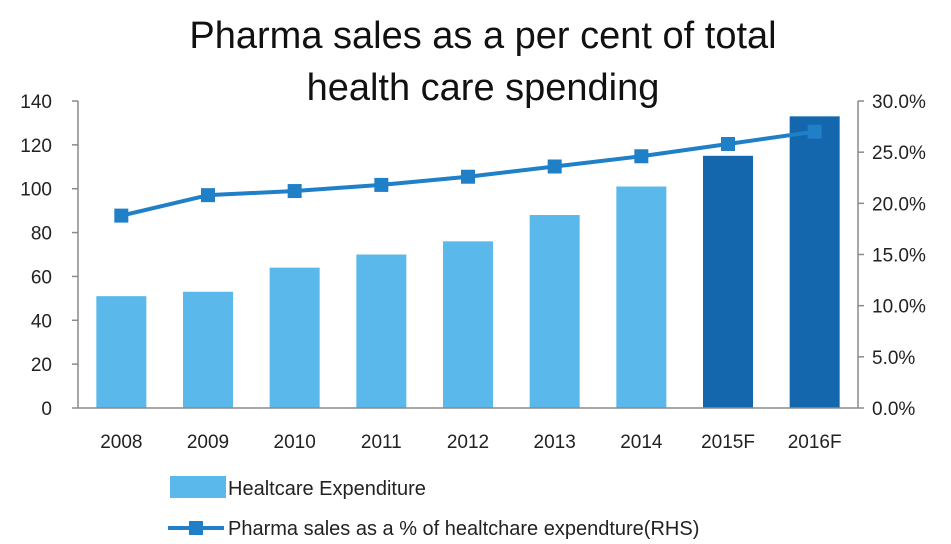 This screenshot has height=544, width=951. What do you see at coordinates (208, 442) in the screenshot?
I see `x-tick-label-2009: 2009` at bounding box center [208, 442].